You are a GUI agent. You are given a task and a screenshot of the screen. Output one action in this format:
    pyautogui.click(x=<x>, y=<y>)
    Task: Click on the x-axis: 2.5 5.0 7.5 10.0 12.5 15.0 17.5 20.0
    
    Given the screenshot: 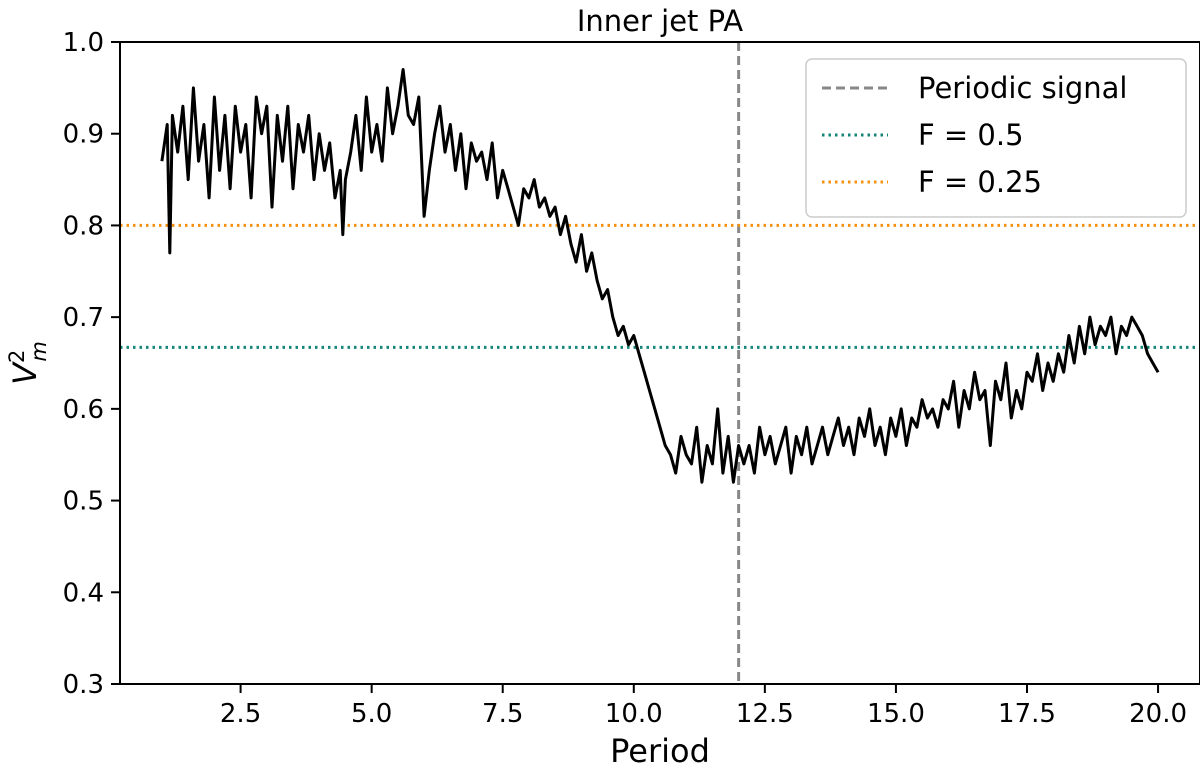 What is the action you would take?
    pyautogui.click(x=703, y=706)
    